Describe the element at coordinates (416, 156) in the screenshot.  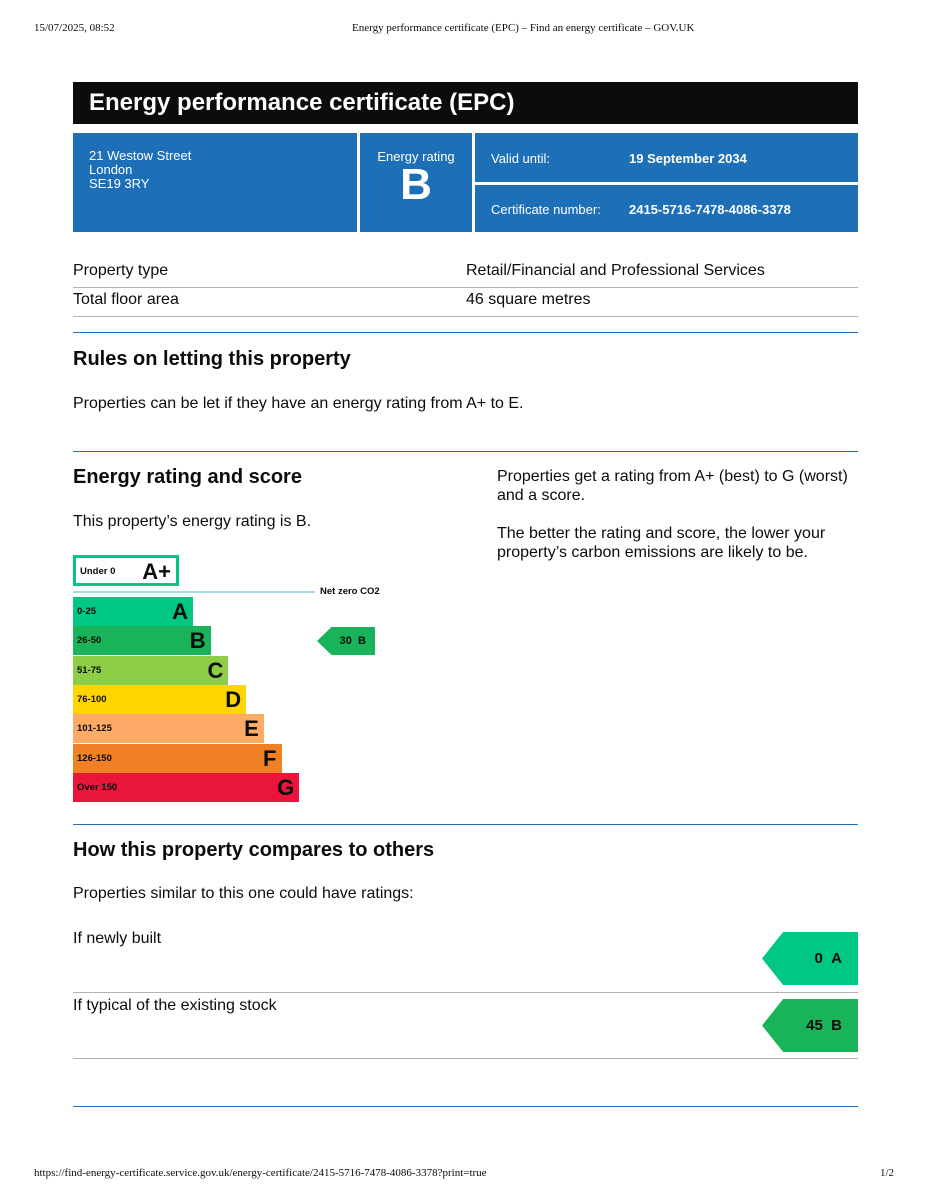
I see `energy-rating-label: Energy rating` at that location.